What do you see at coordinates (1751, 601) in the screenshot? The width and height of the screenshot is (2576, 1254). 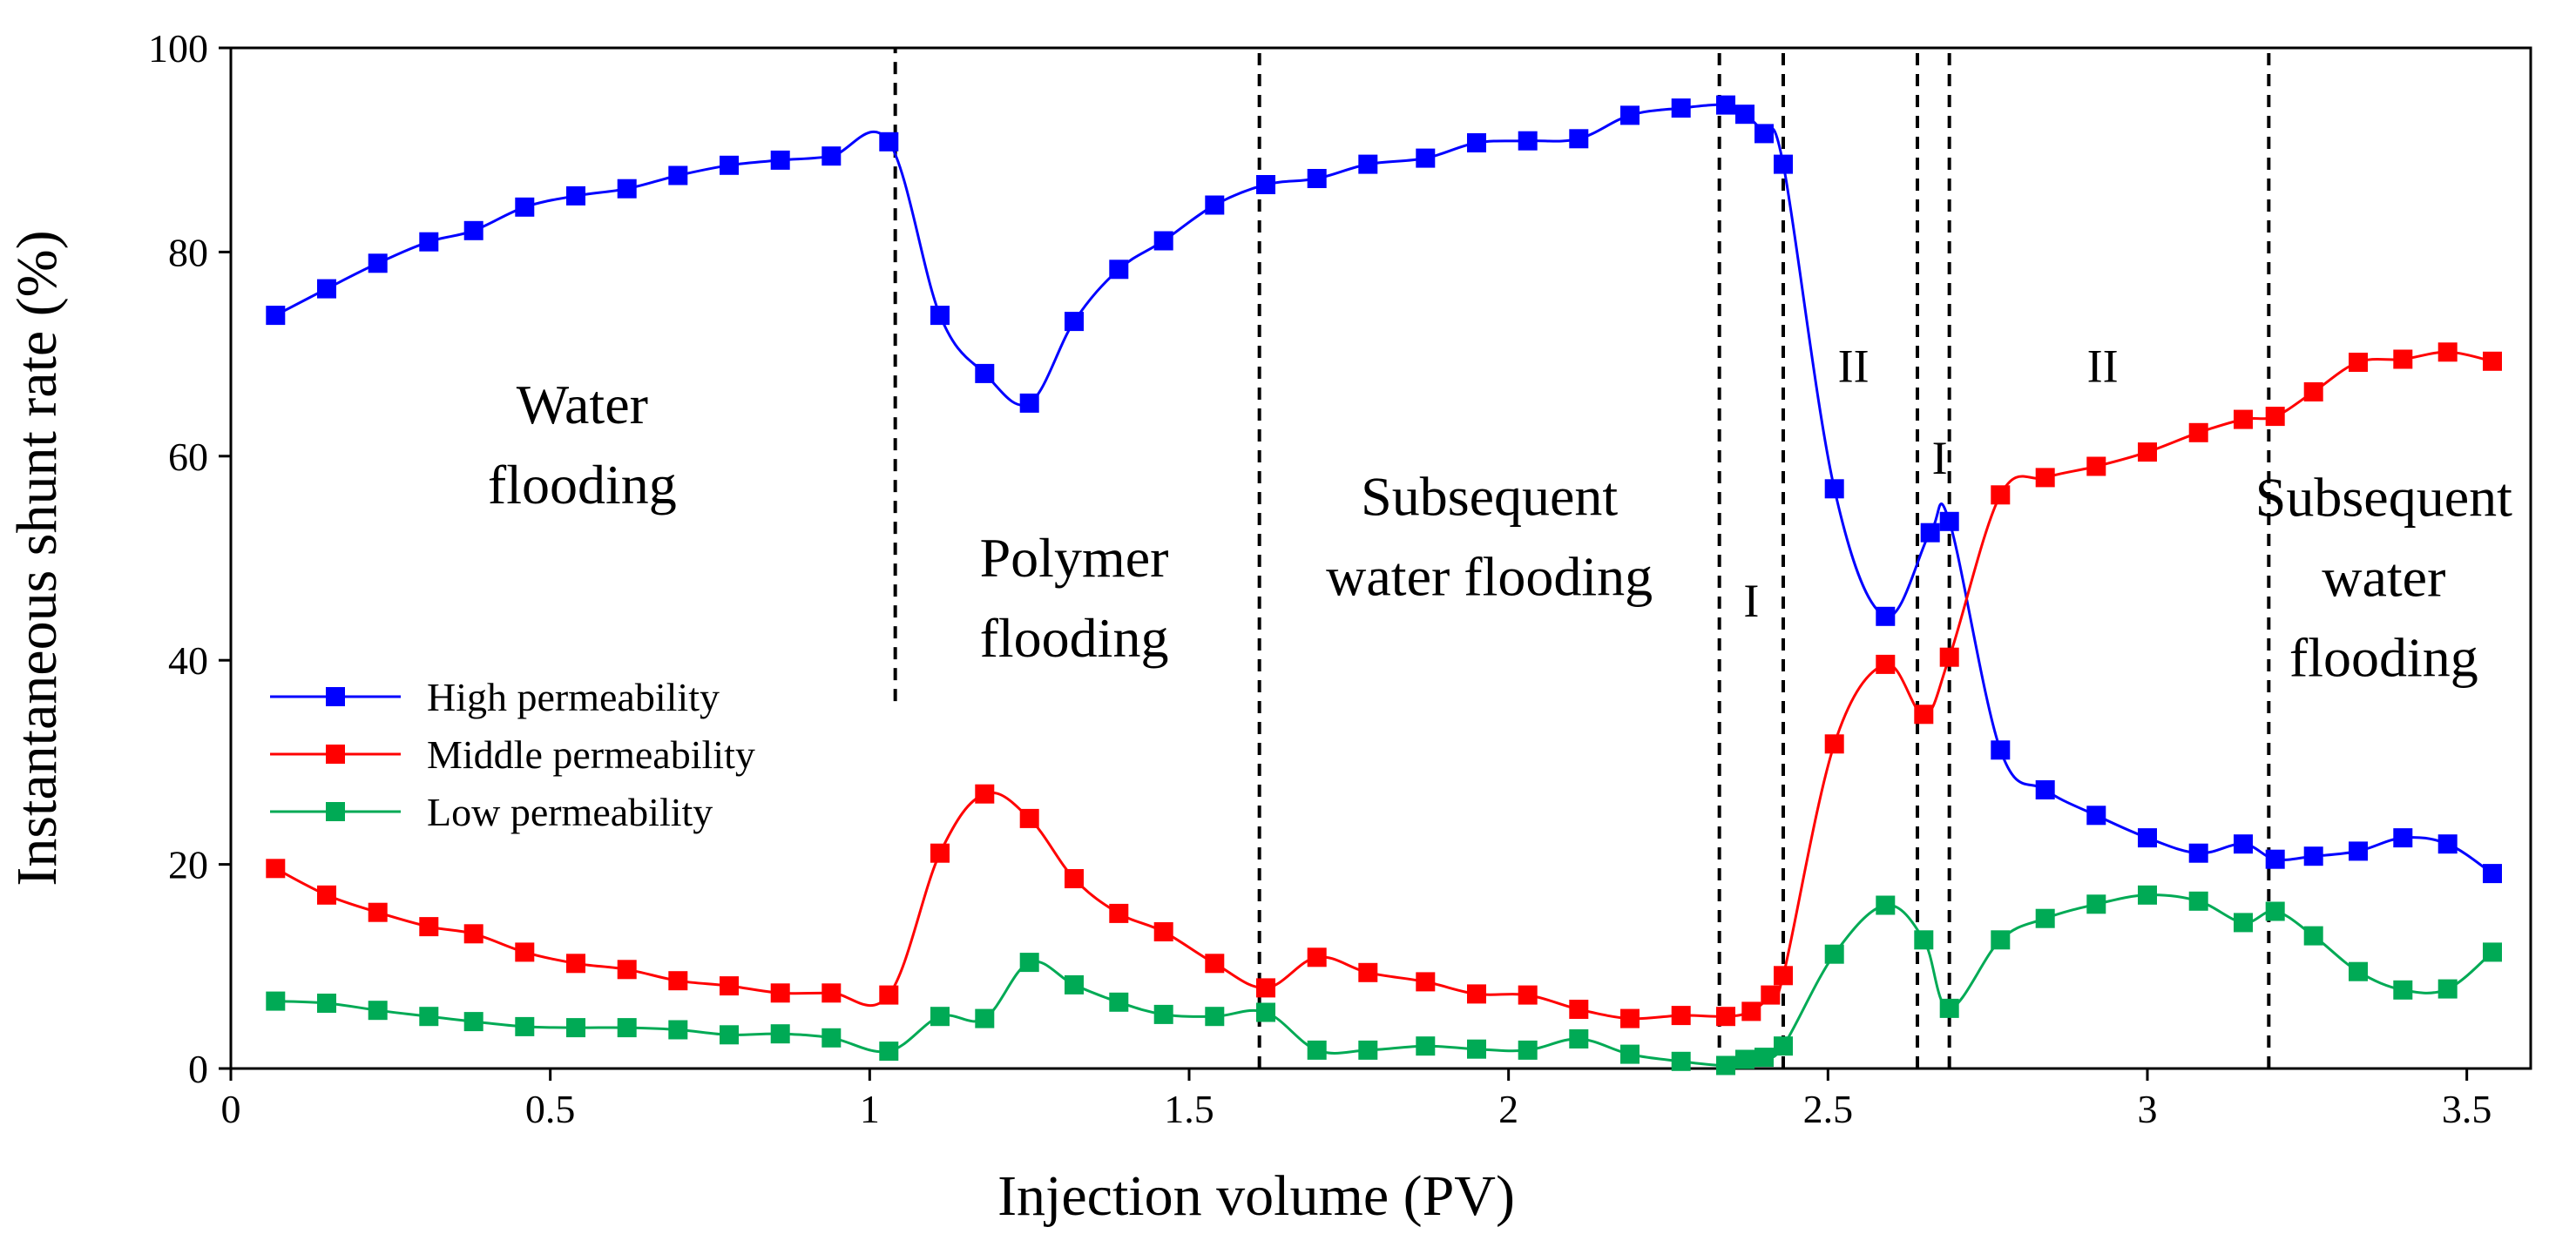 I see `phase-label-4: I` at bounding box center [1751, 601].